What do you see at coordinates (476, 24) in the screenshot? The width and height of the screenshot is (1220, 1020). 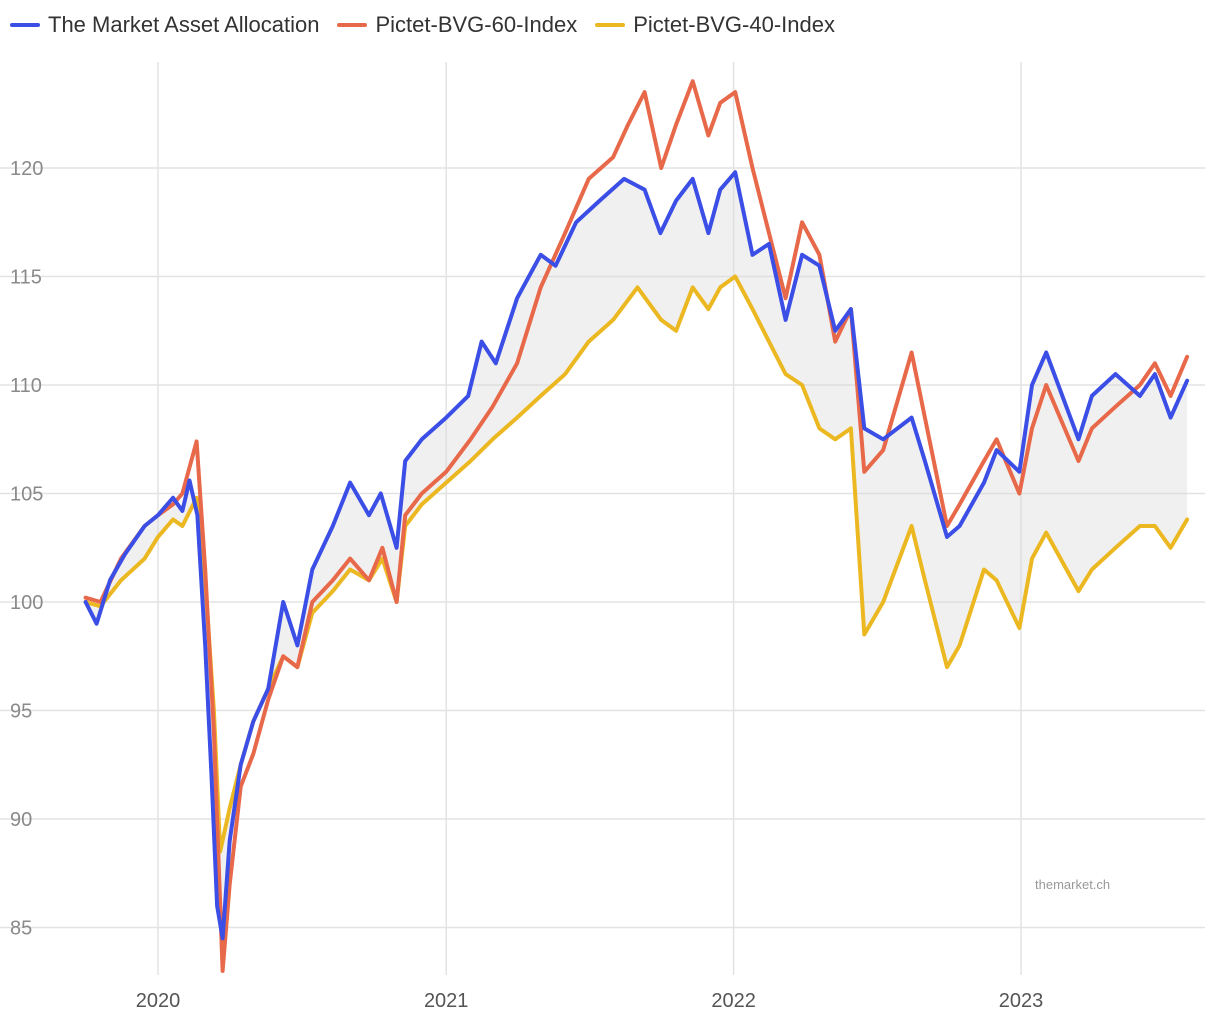 I see `legend-label: Pictet-BVG-60-Index` at bounding box center [476, 24].